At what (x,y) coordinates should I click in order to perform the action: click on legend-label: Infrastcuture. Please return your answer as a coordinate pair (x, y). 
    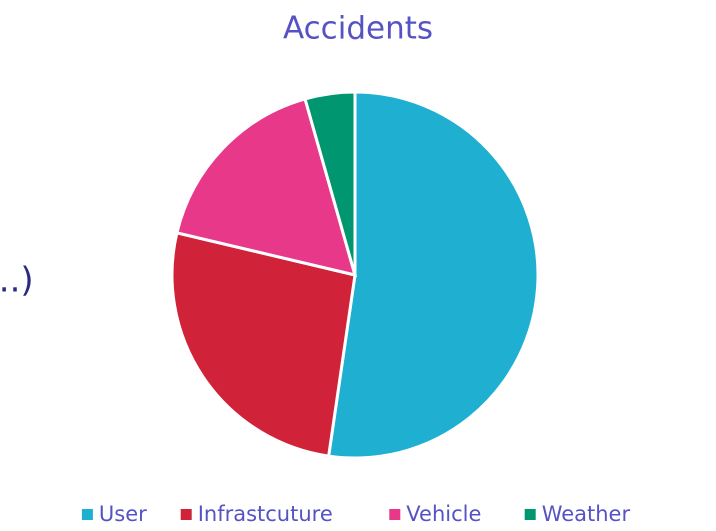
    Looking at the image, I should click on (265, 514).